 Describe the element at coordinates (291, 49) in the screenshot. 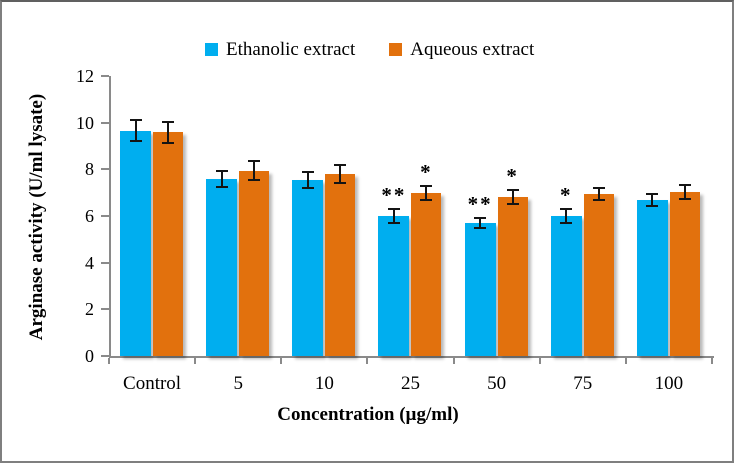

I see `legend-label-ethanolic: Ethanolic extract` at that location.